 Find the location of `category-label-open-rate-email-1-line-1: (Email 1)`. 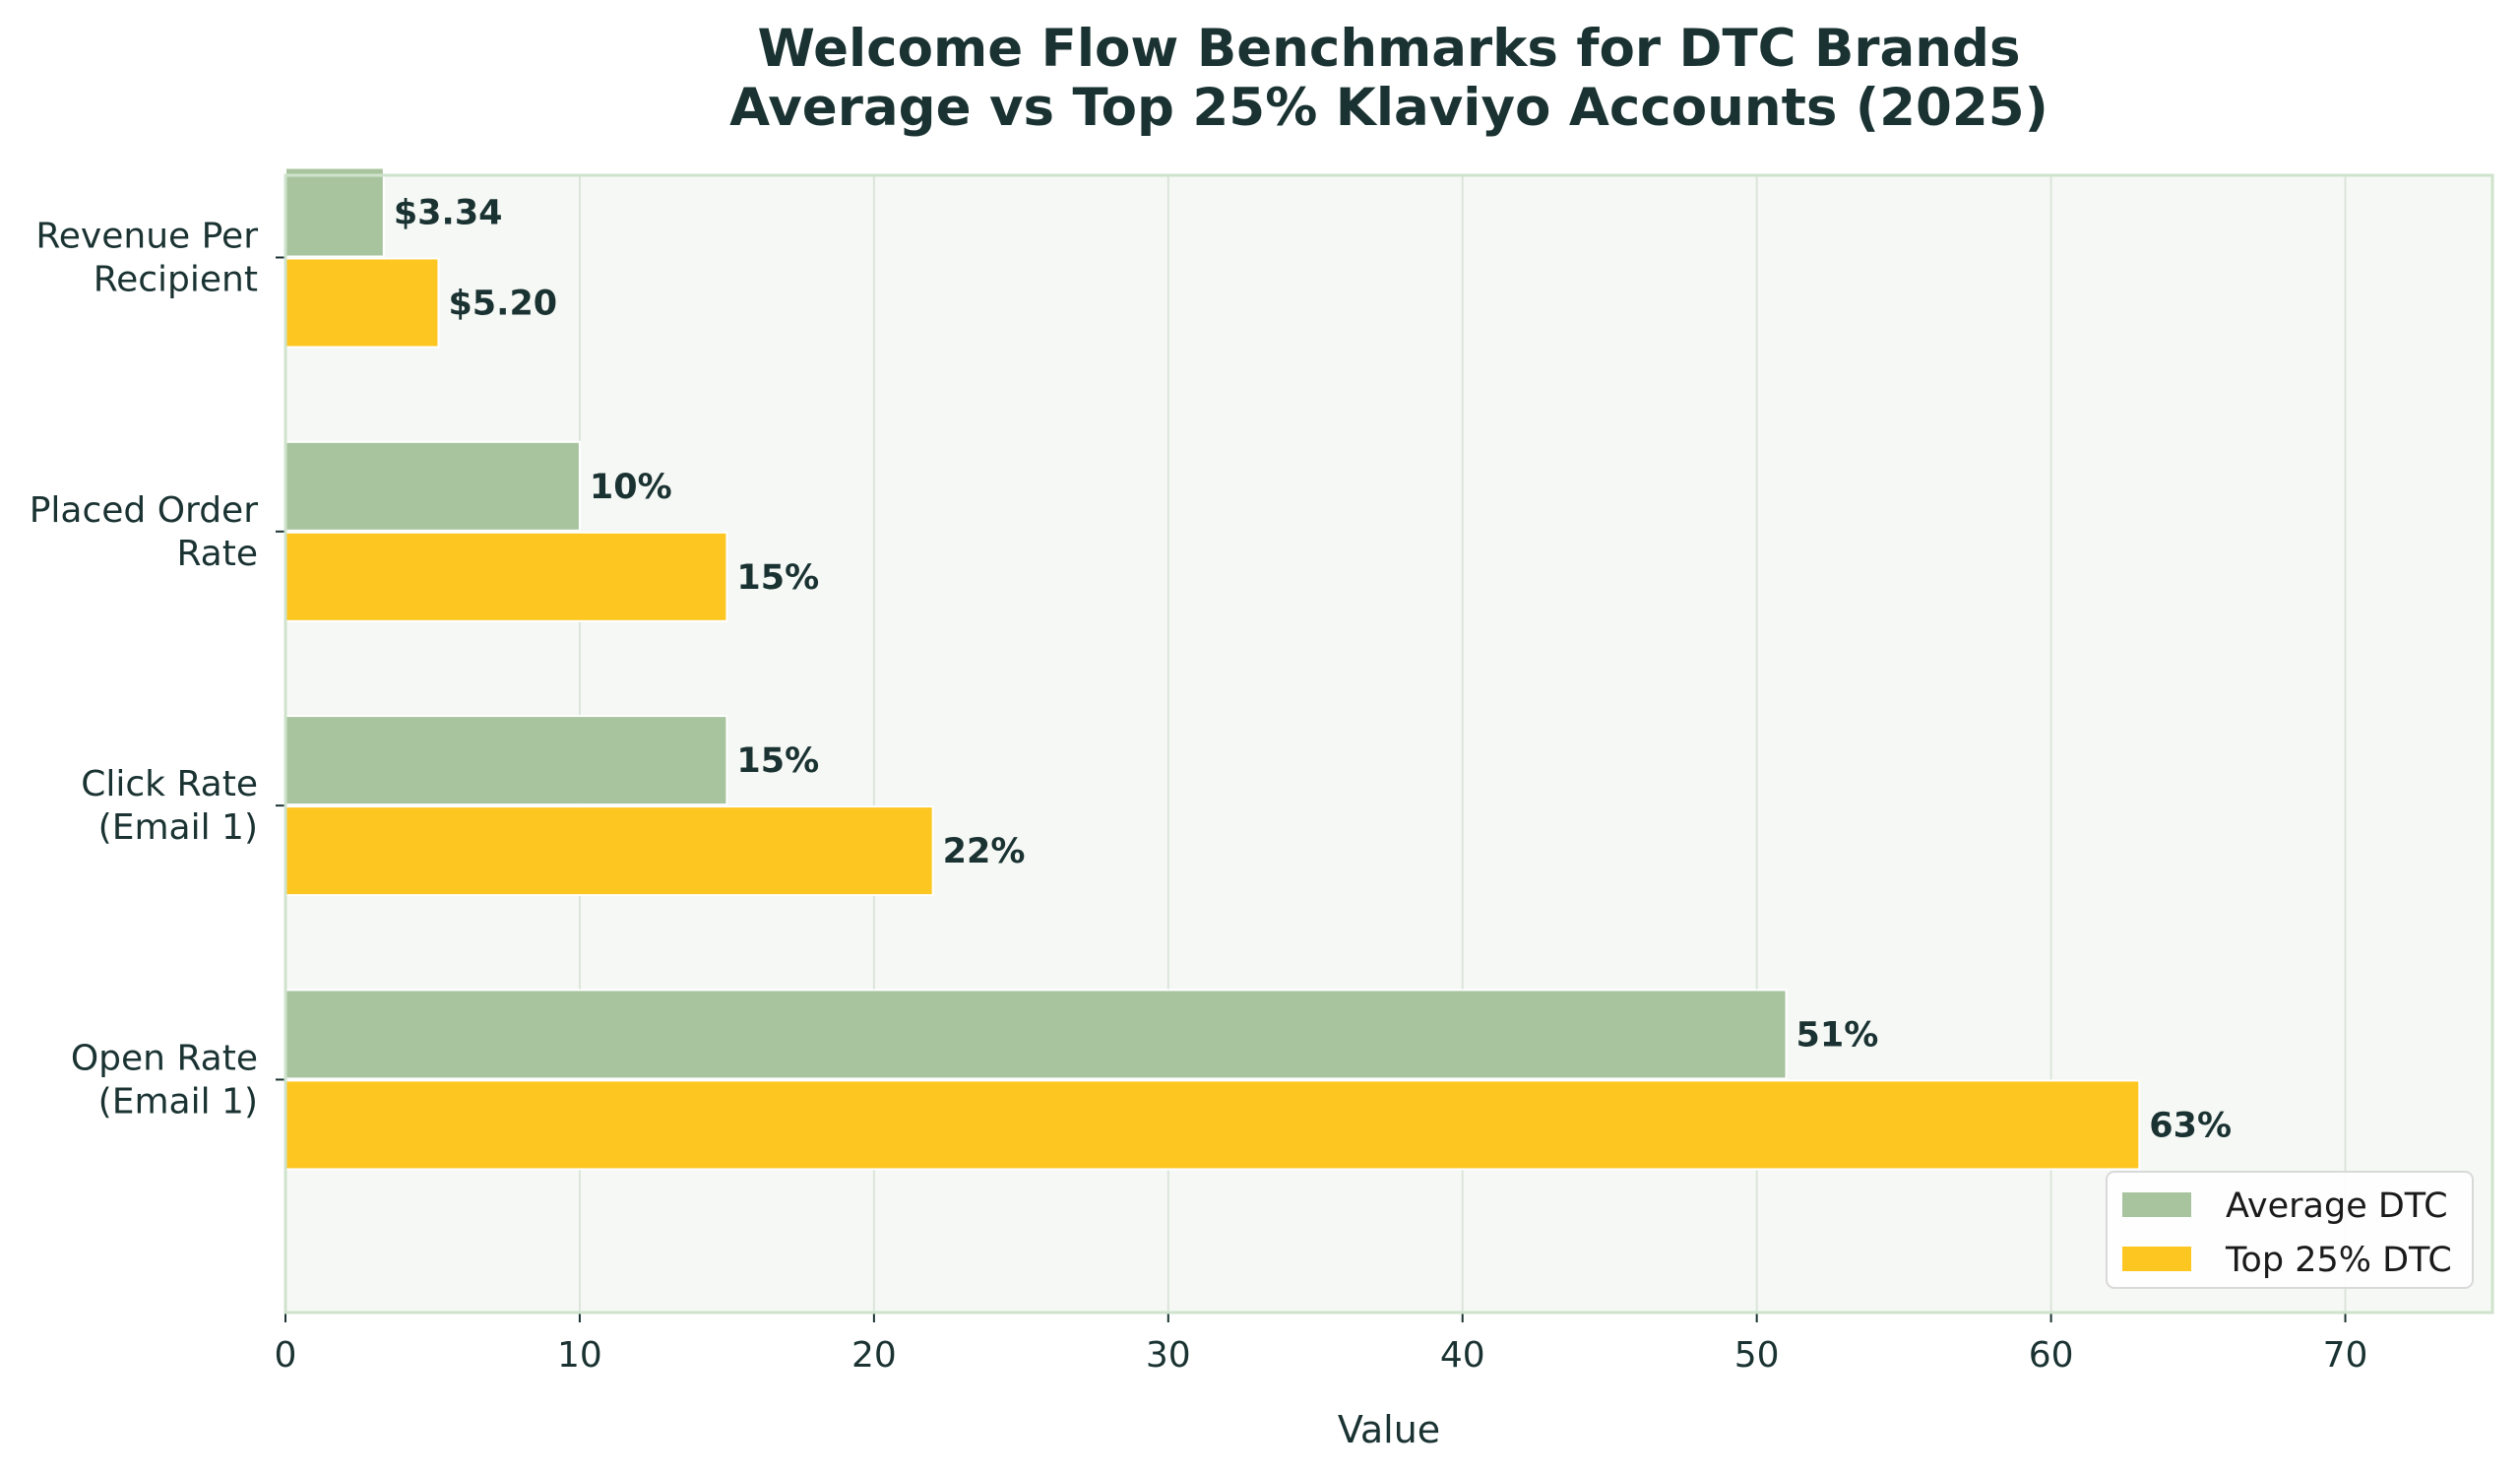

category-label-open-rate-email-1-line-1: (Email 1) is located at coordinates (178, 1101).